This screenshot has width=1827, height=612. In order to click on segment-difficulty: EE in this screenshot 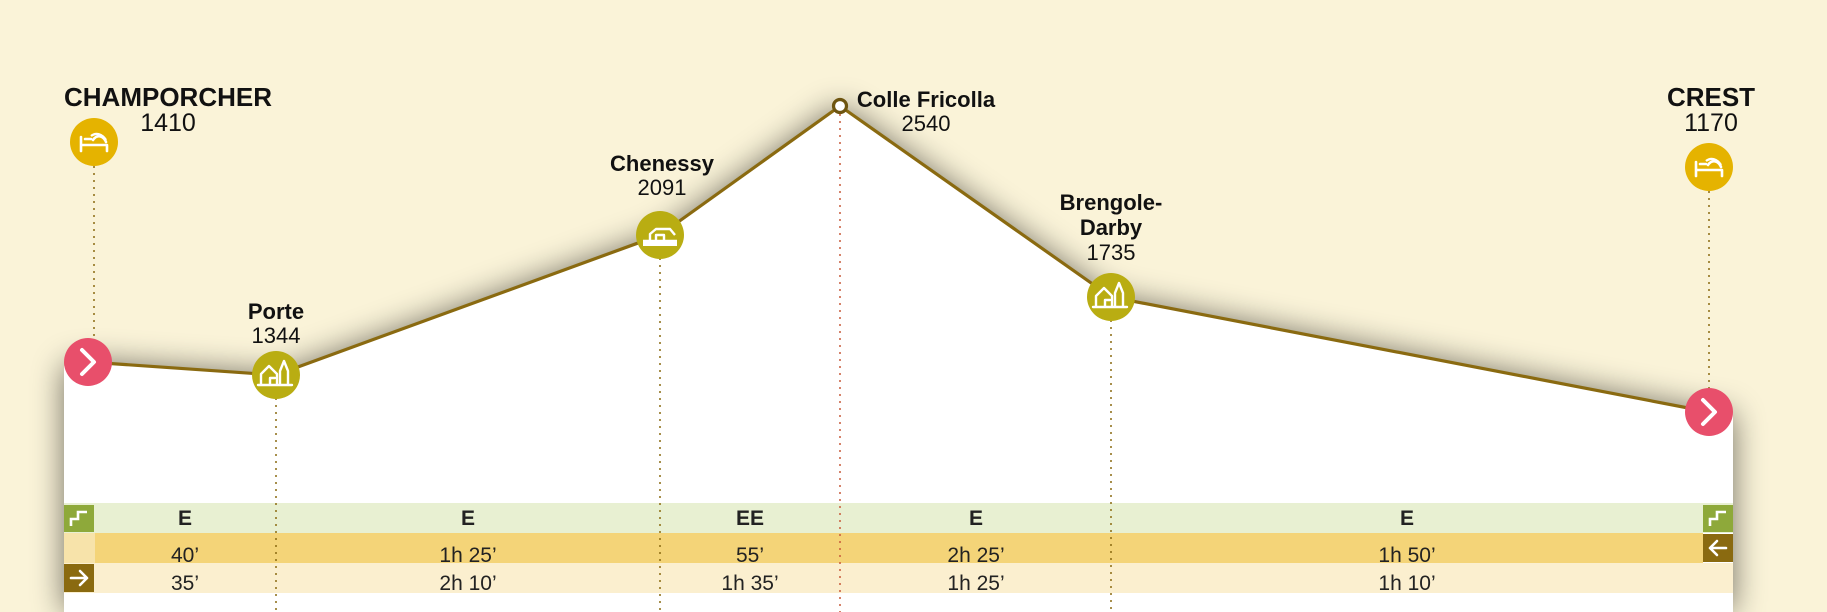, I will do `click(750, 518)`.